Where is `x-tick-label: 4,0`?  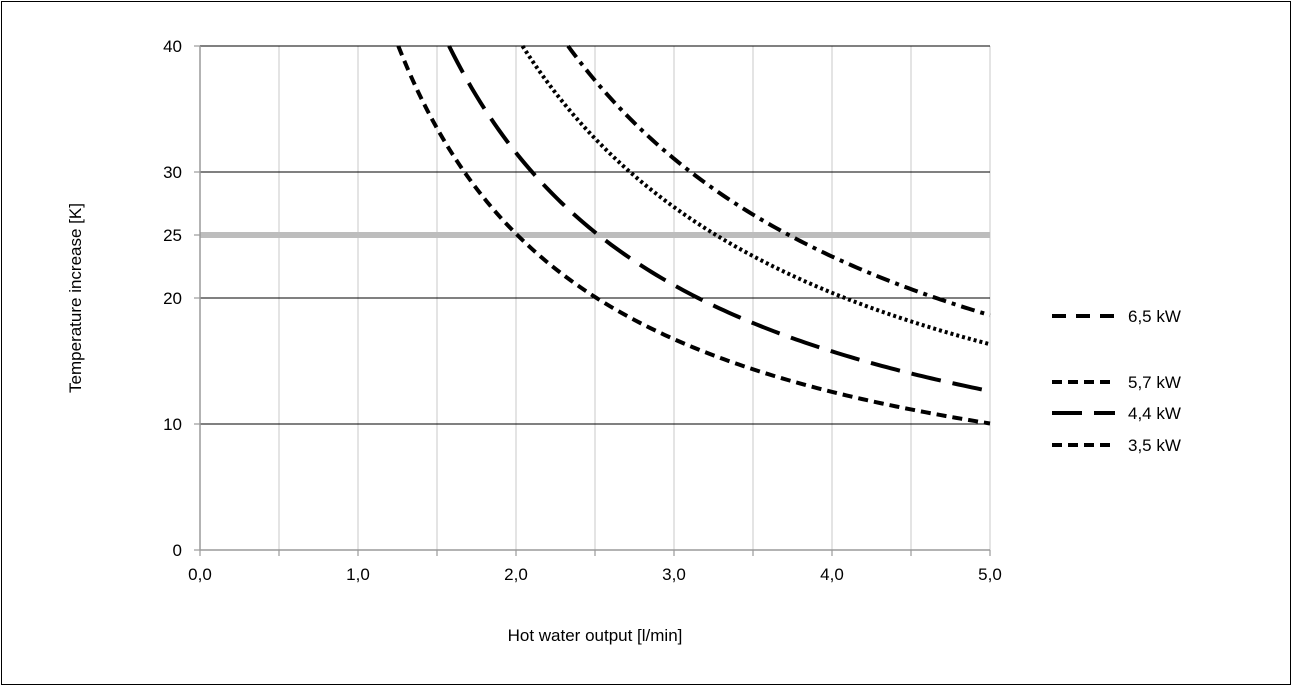 x-tick-label: 4,0 is located at coordinates (832, 574).